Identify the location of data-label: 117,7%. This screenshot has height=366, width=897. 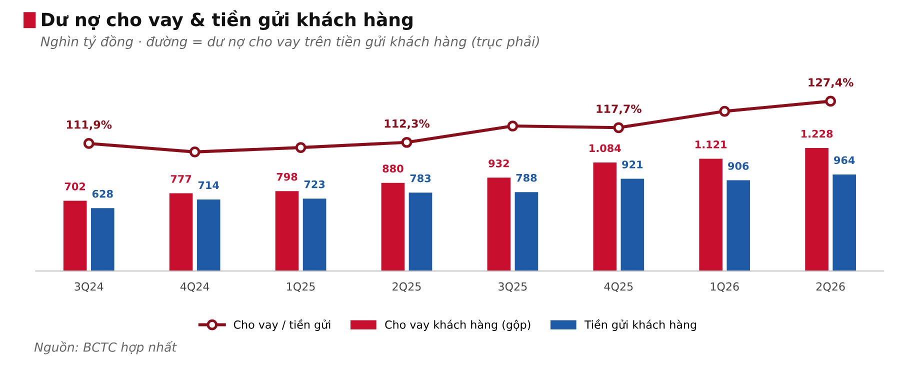
(619, 109).